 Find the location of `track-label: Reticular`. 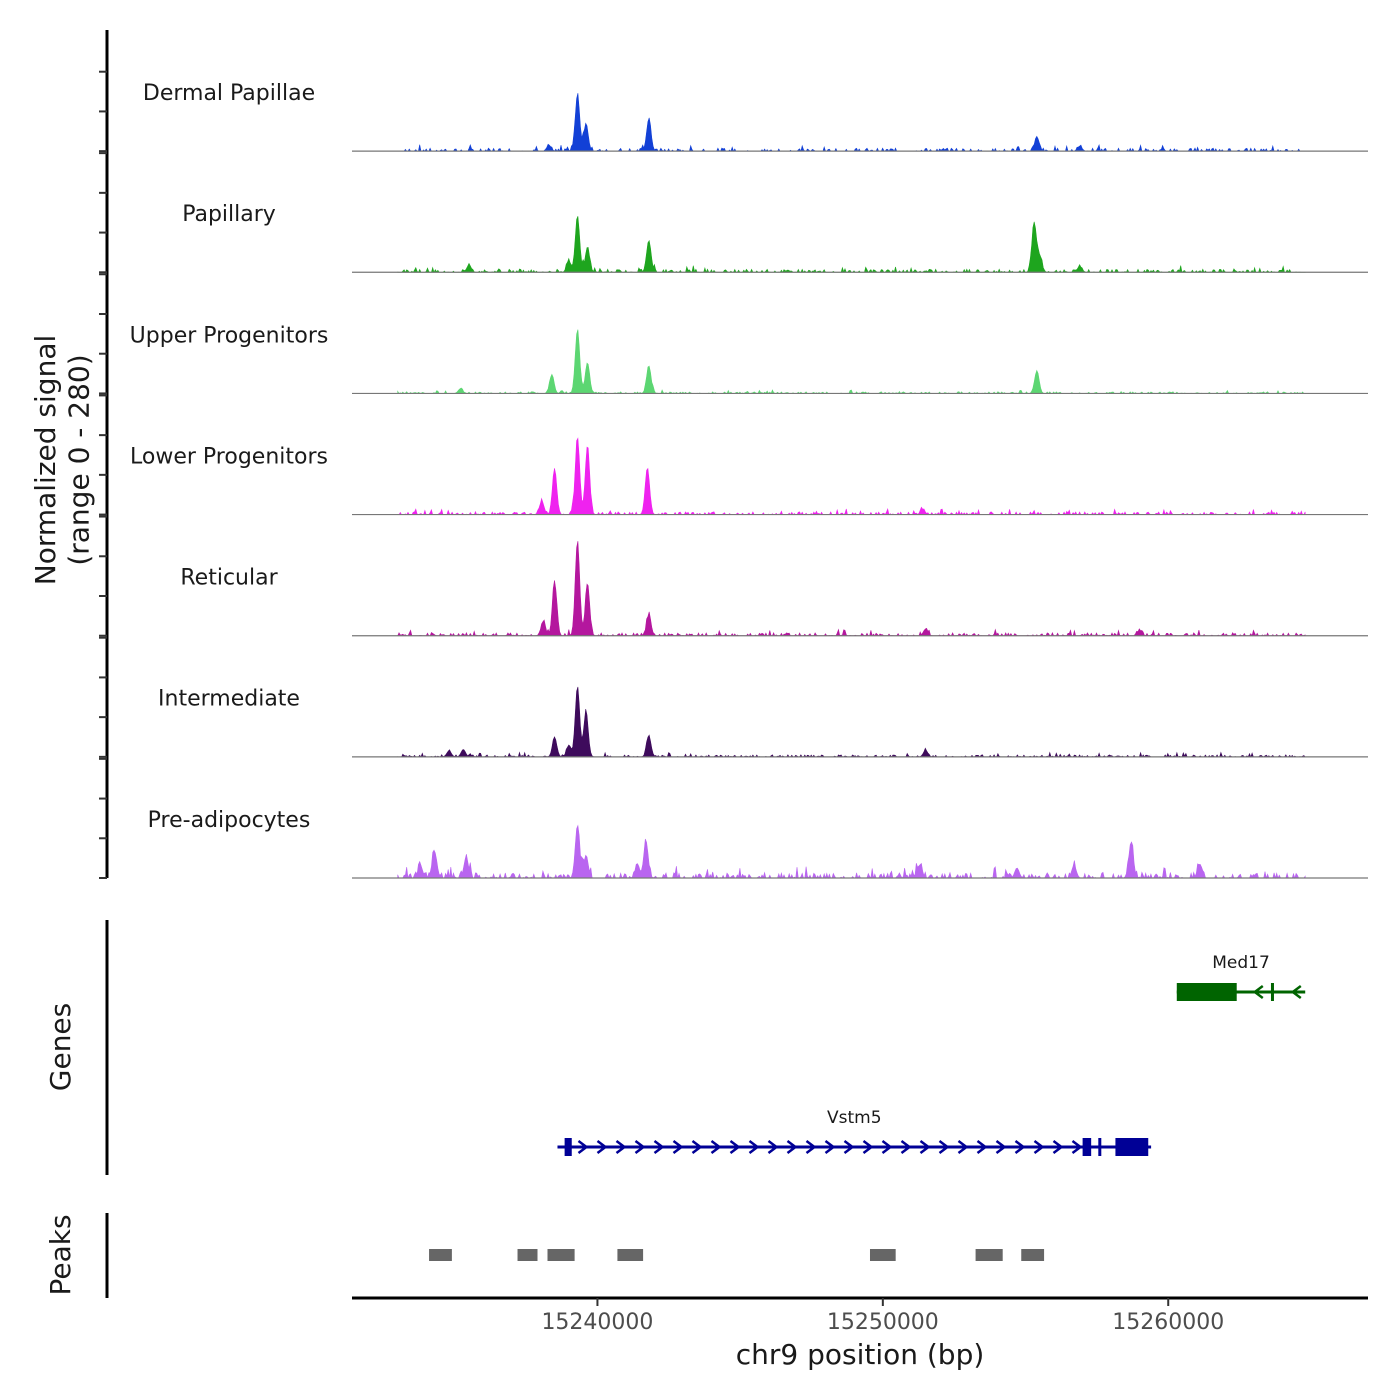

track-label: Reticular is located at coordinates (229, 578).